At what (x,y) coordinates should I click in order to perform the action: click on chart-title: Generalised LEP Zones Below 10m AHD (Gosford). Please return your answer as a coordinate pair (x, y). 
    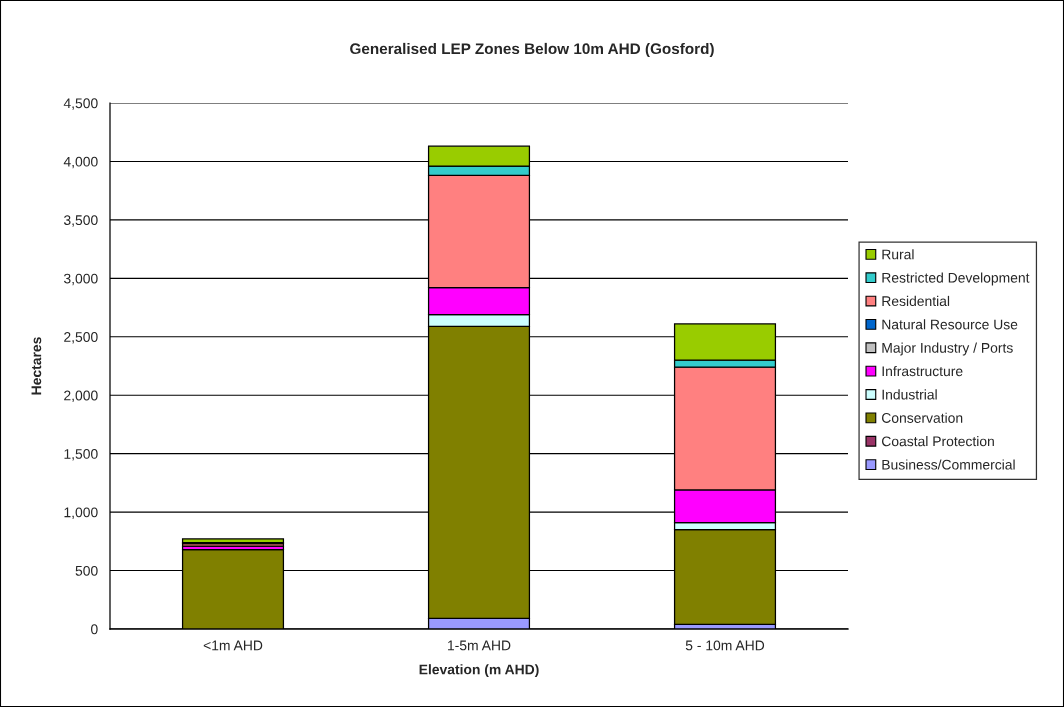
    Looking at the image, I should click on (532, 50).